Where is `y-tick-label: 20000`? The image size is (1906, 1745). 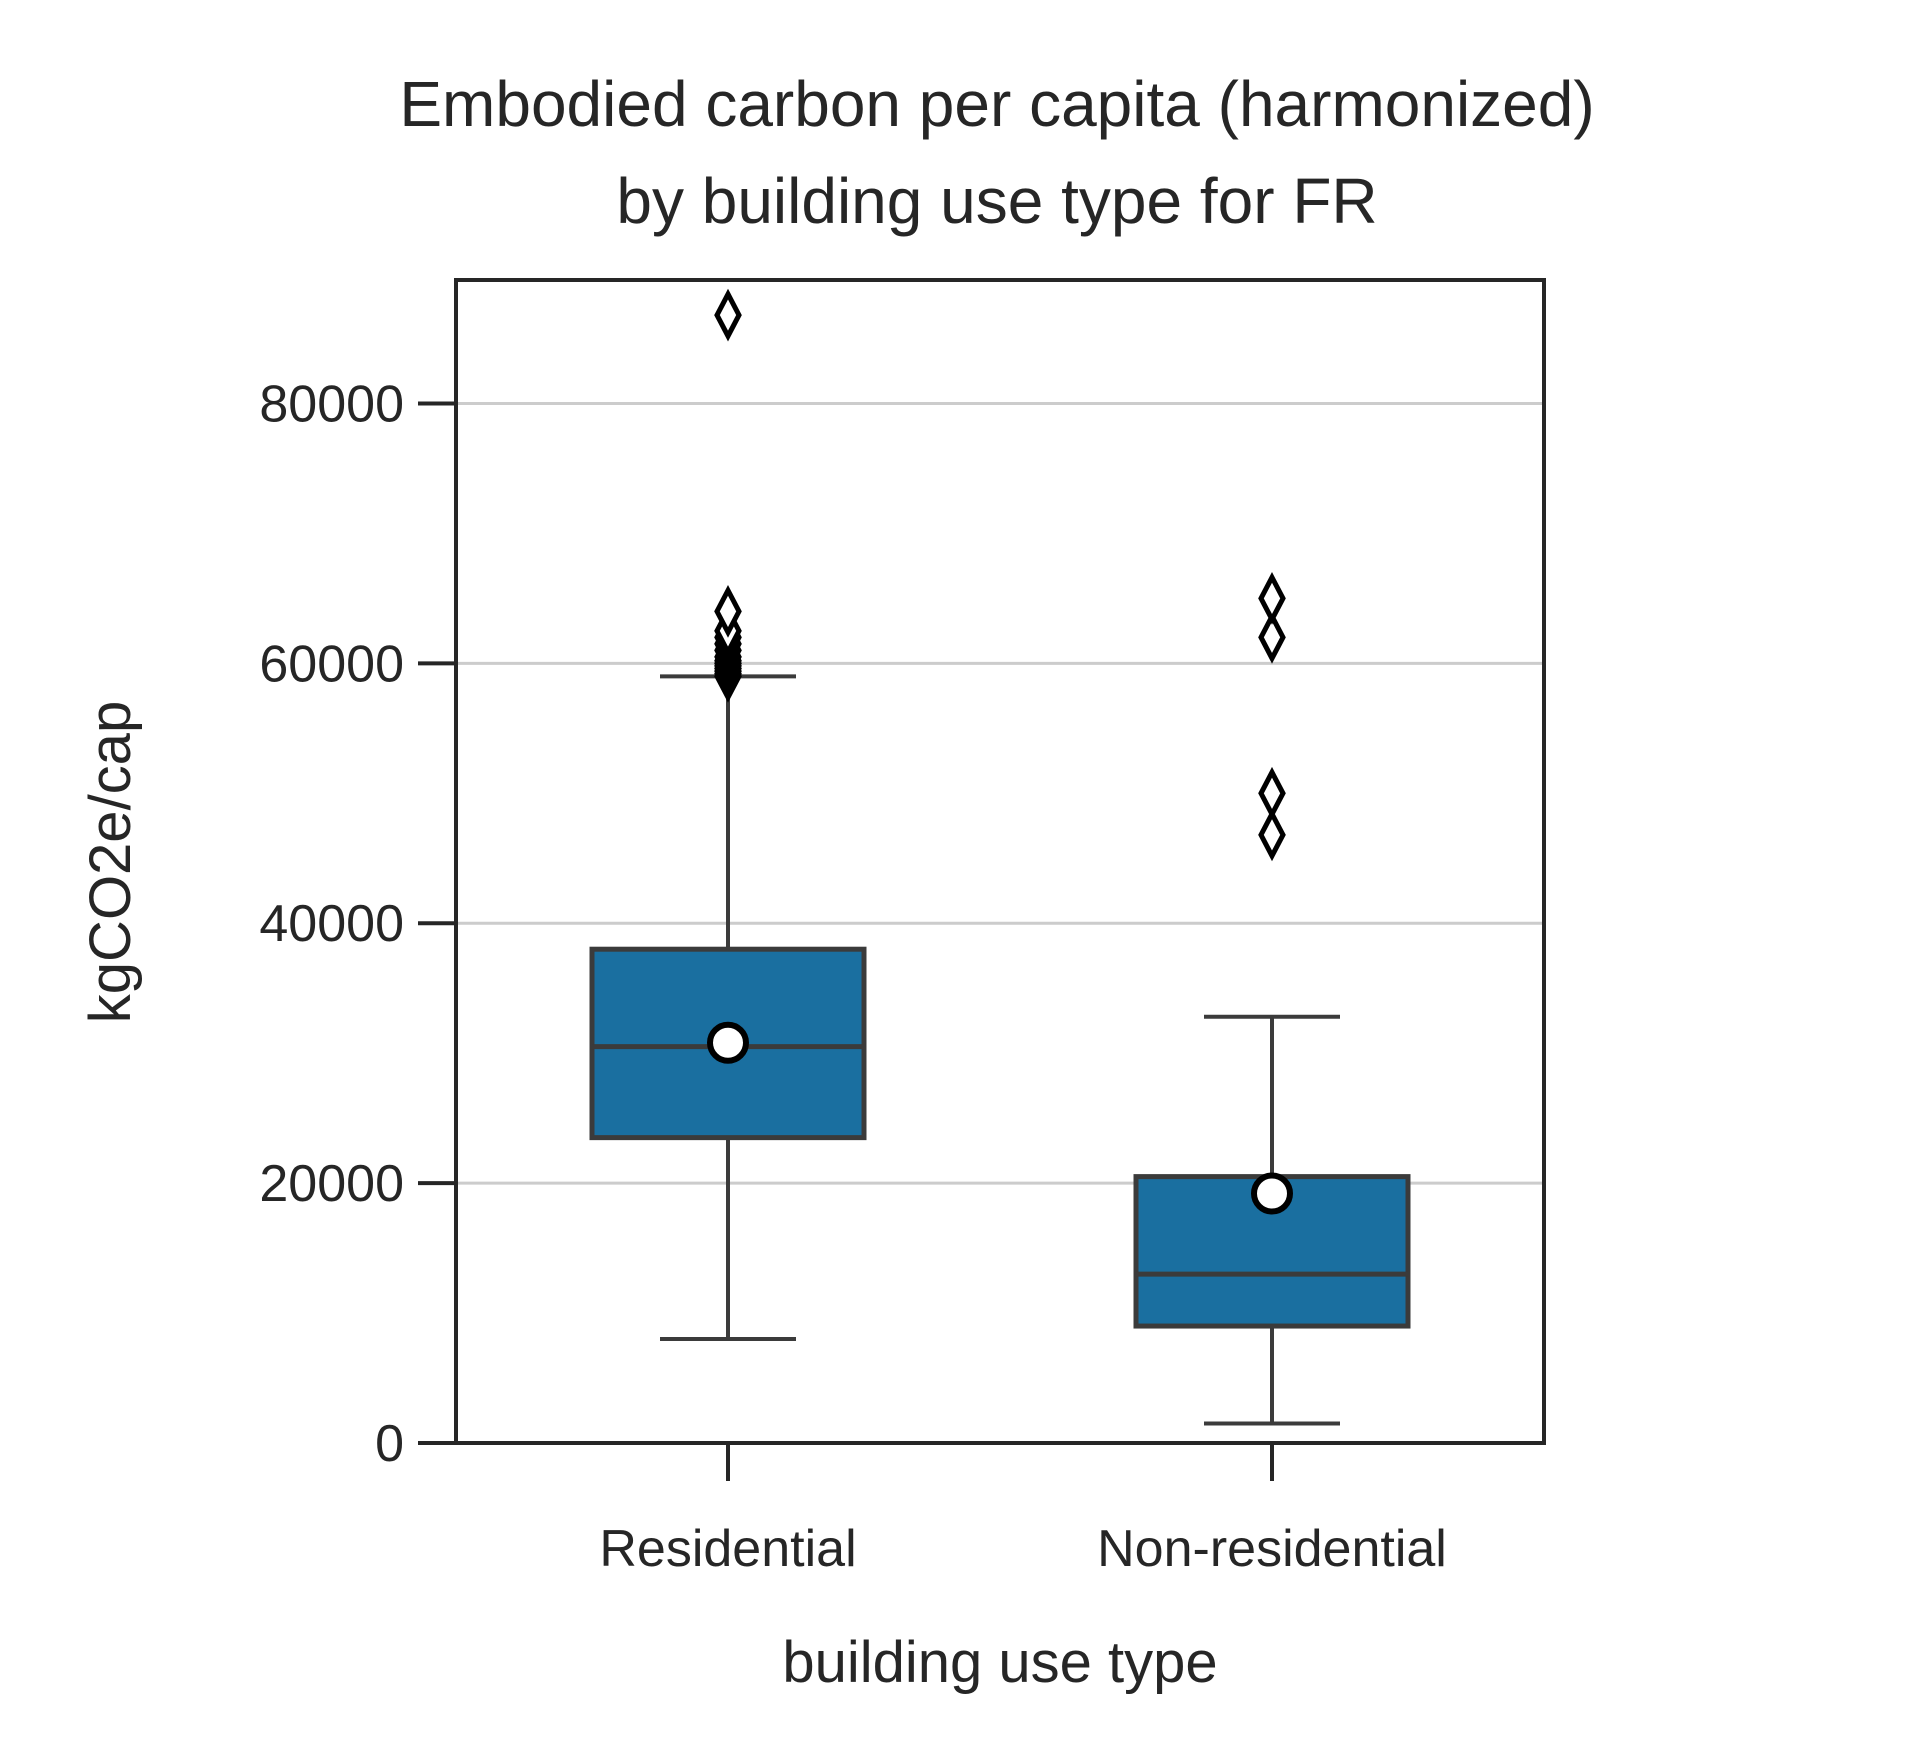
y-tick-label: 20000 is located at coordinates (331, 1184).